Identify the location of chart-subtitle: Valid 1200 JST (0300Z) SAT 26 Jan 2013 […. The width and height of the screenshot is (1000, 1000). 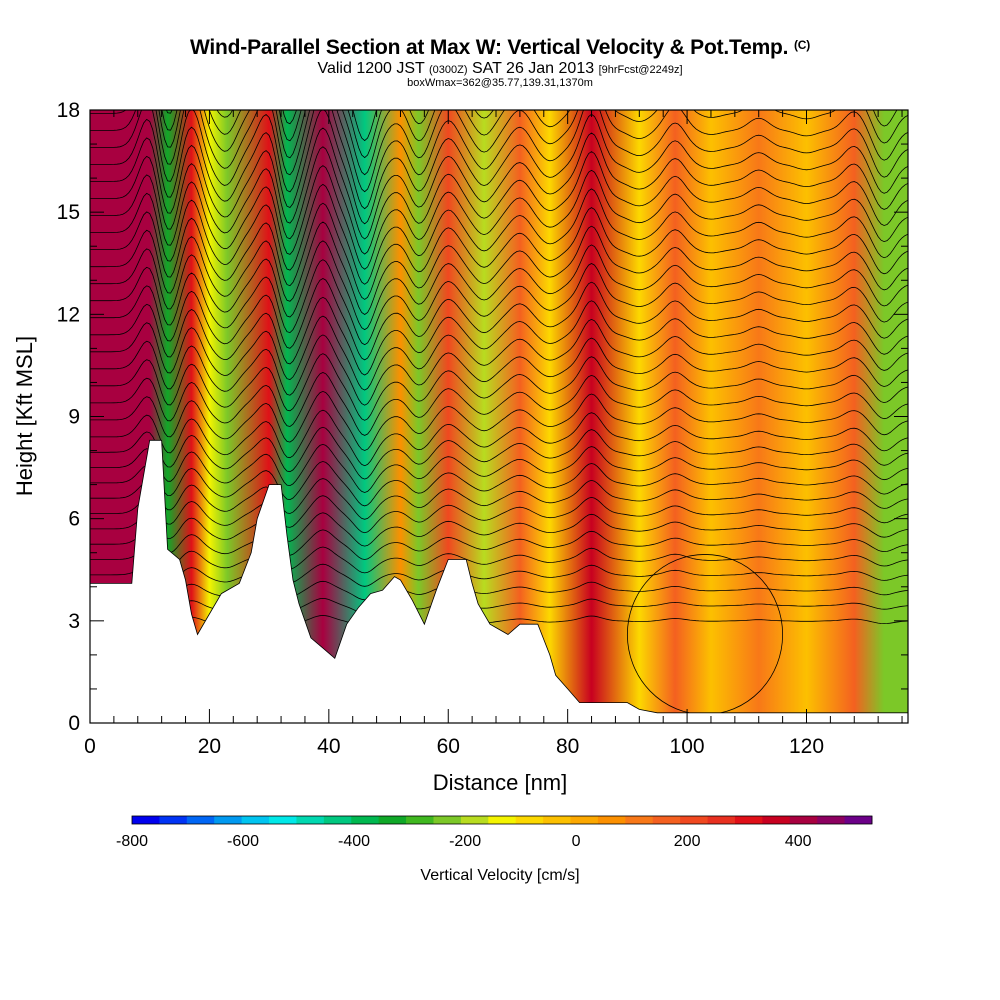
(500, 68).